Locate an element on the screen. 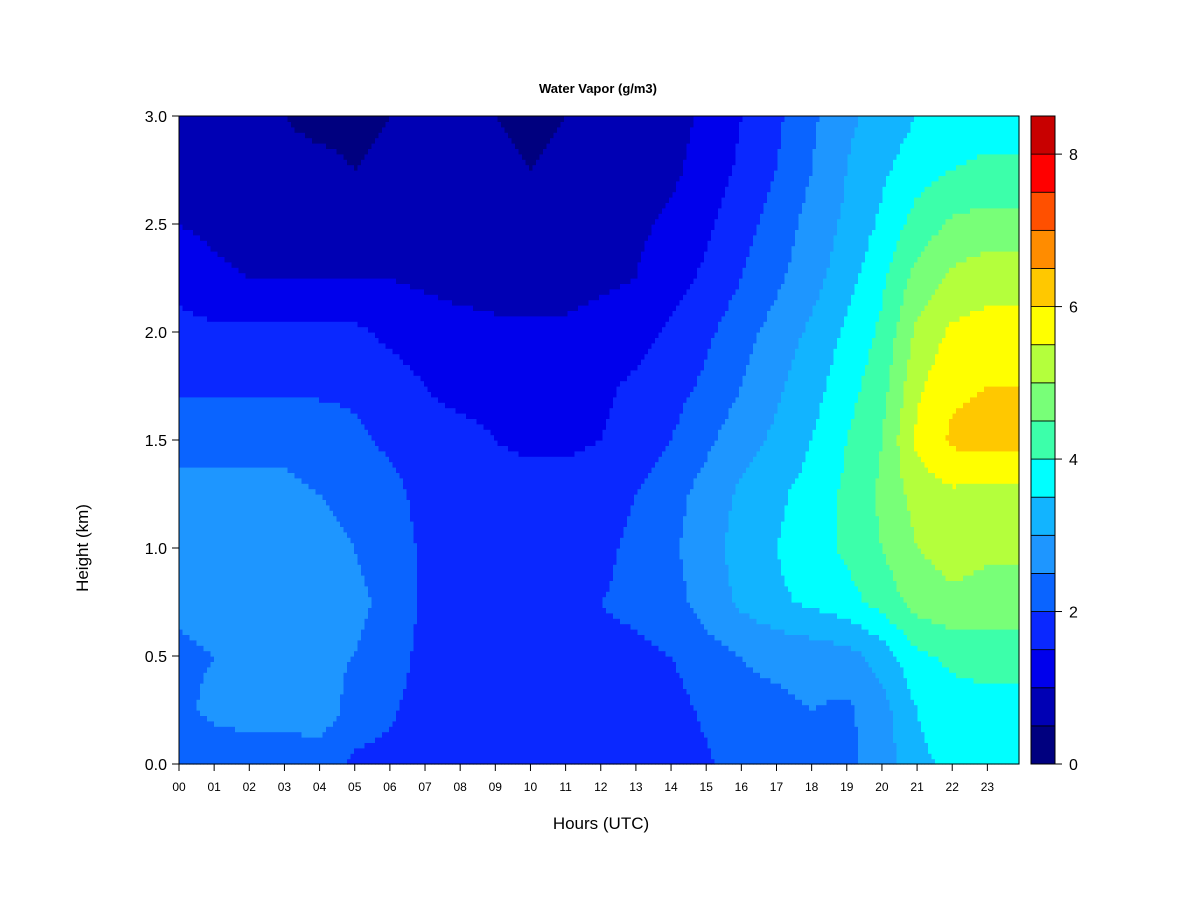 Image resolution: width=1200 pixels, height=900 pixels. x-tick-label: 07 is located at coordinates (425, 787).